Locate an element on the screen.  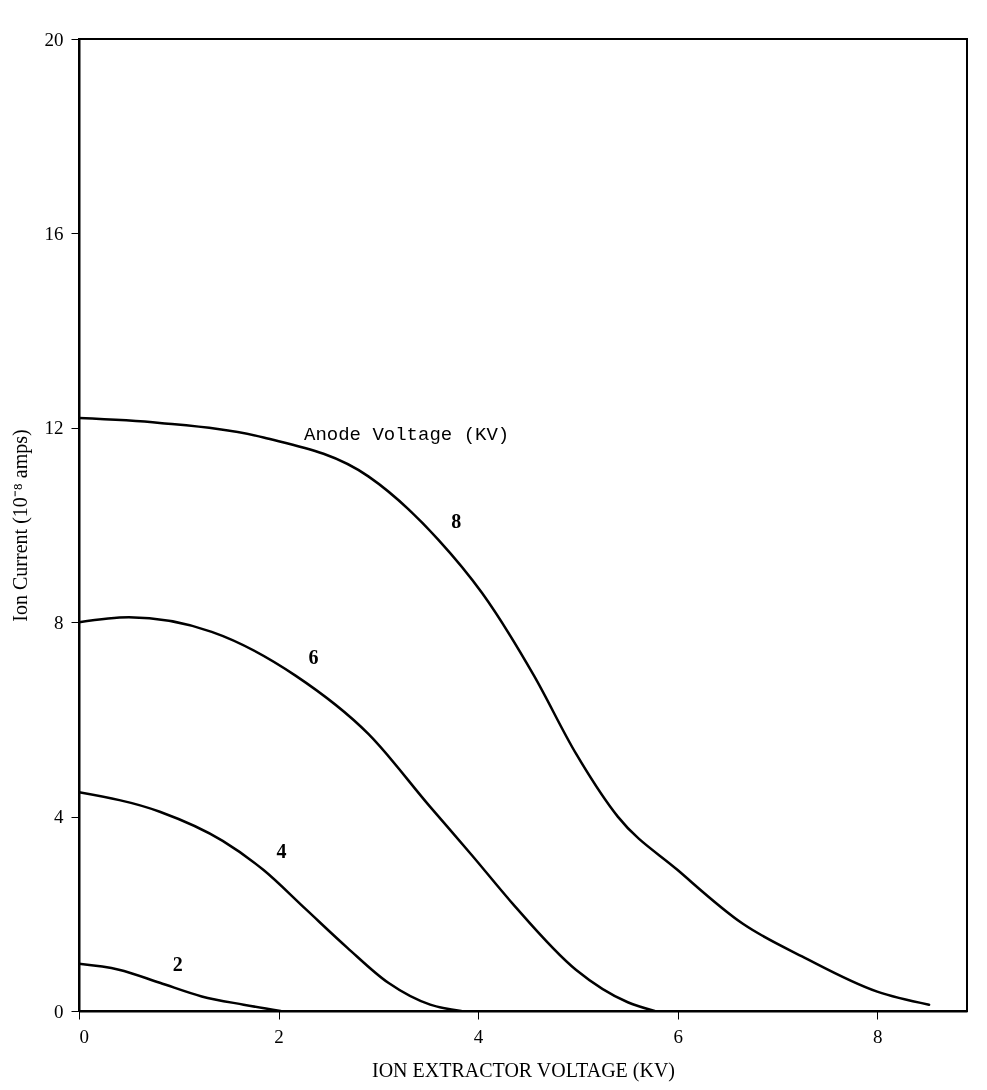
series-label: 2 is located at coordinates (177, 963).